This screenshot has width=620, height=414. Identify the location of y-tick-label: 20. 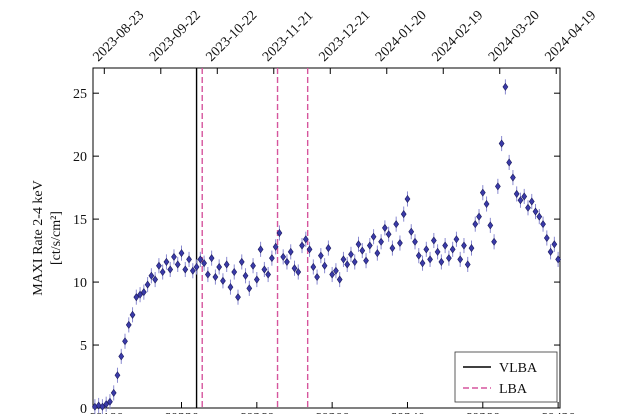
(80, 157).